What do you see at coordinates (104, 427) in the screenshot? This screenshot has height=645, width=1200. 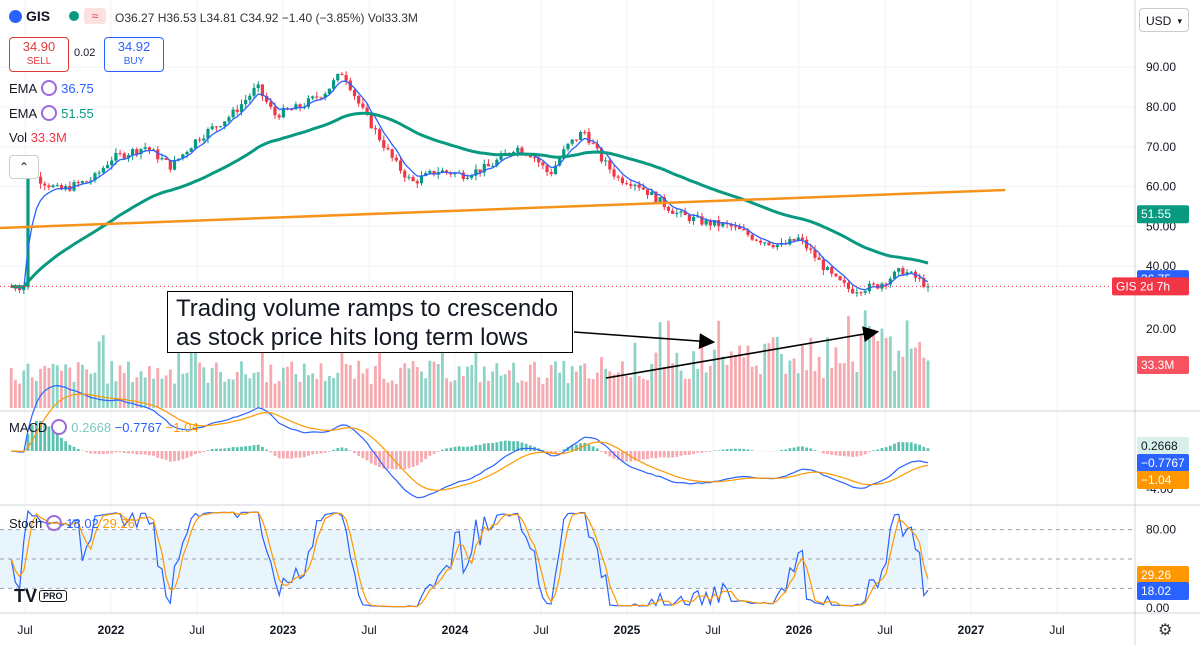 I see `macd-legend: MACD 0.2668 −0.7767 −1.04` at bounding box center [104, 427].